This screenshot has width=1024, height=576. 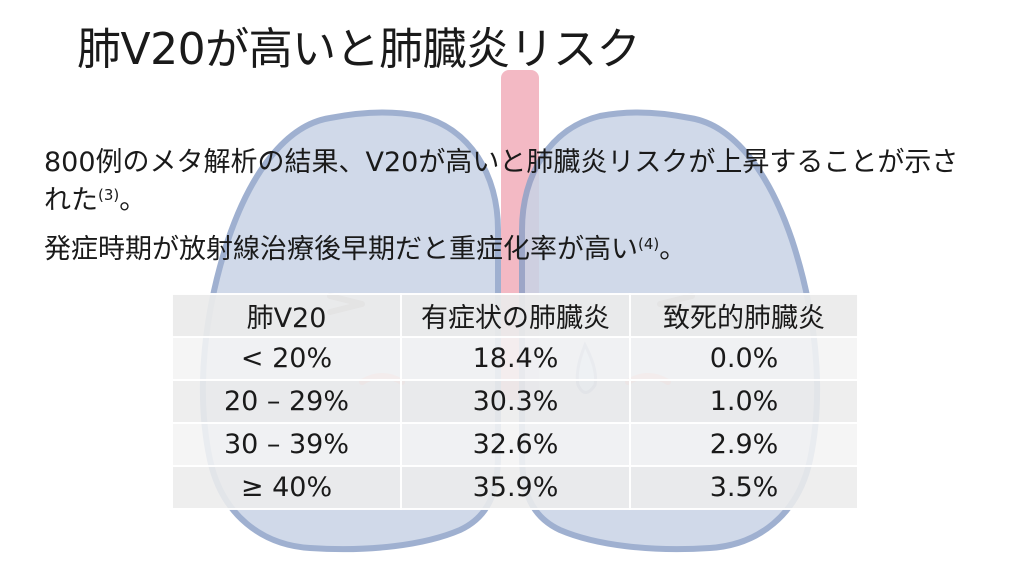 I want to click on table-cell: 30 – 39%, so click(x=286, y=444).